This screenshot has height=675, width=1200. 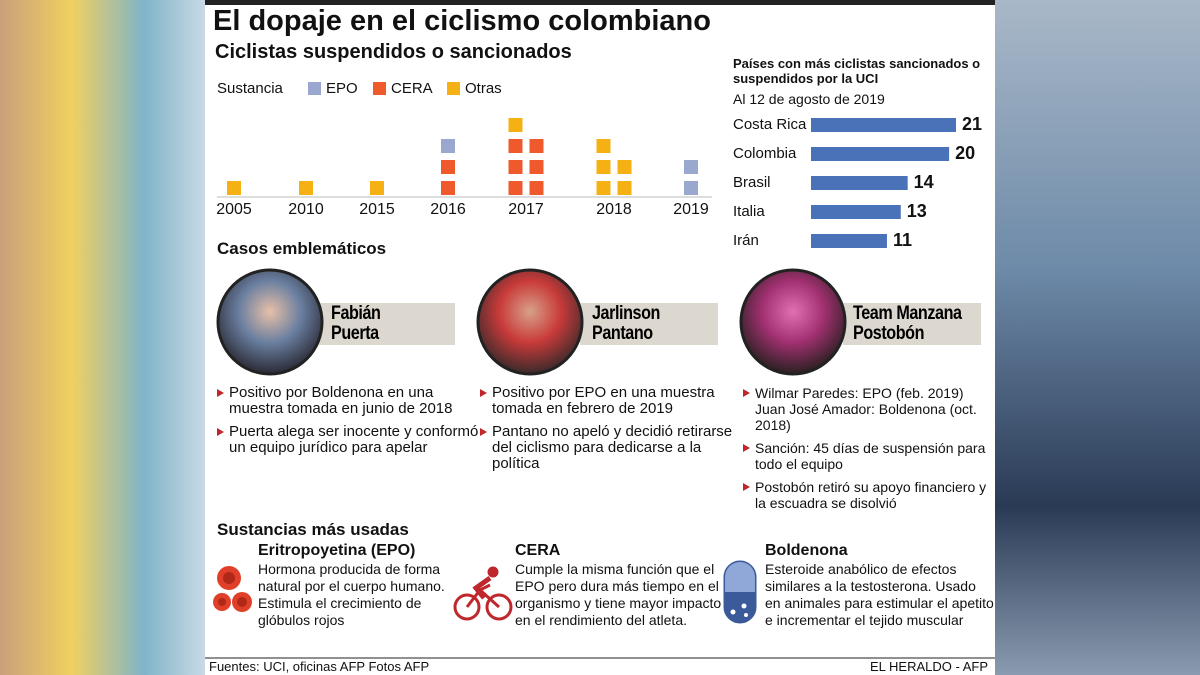 I want to click on legend-title: Sustancia, so click(x=250, y=88).